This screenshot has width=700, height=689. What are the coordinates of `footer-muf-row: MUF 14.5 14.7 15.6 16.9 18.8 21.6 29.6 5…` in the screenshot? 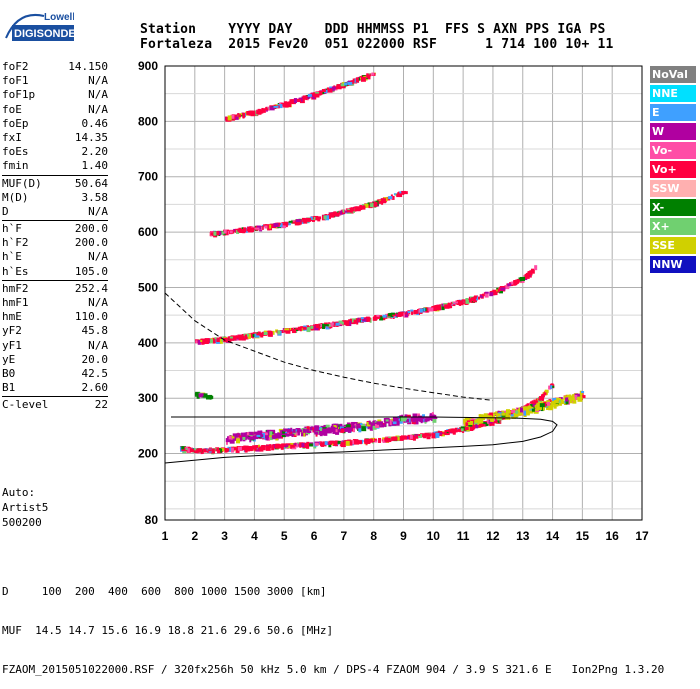 It's located at (168, 630).